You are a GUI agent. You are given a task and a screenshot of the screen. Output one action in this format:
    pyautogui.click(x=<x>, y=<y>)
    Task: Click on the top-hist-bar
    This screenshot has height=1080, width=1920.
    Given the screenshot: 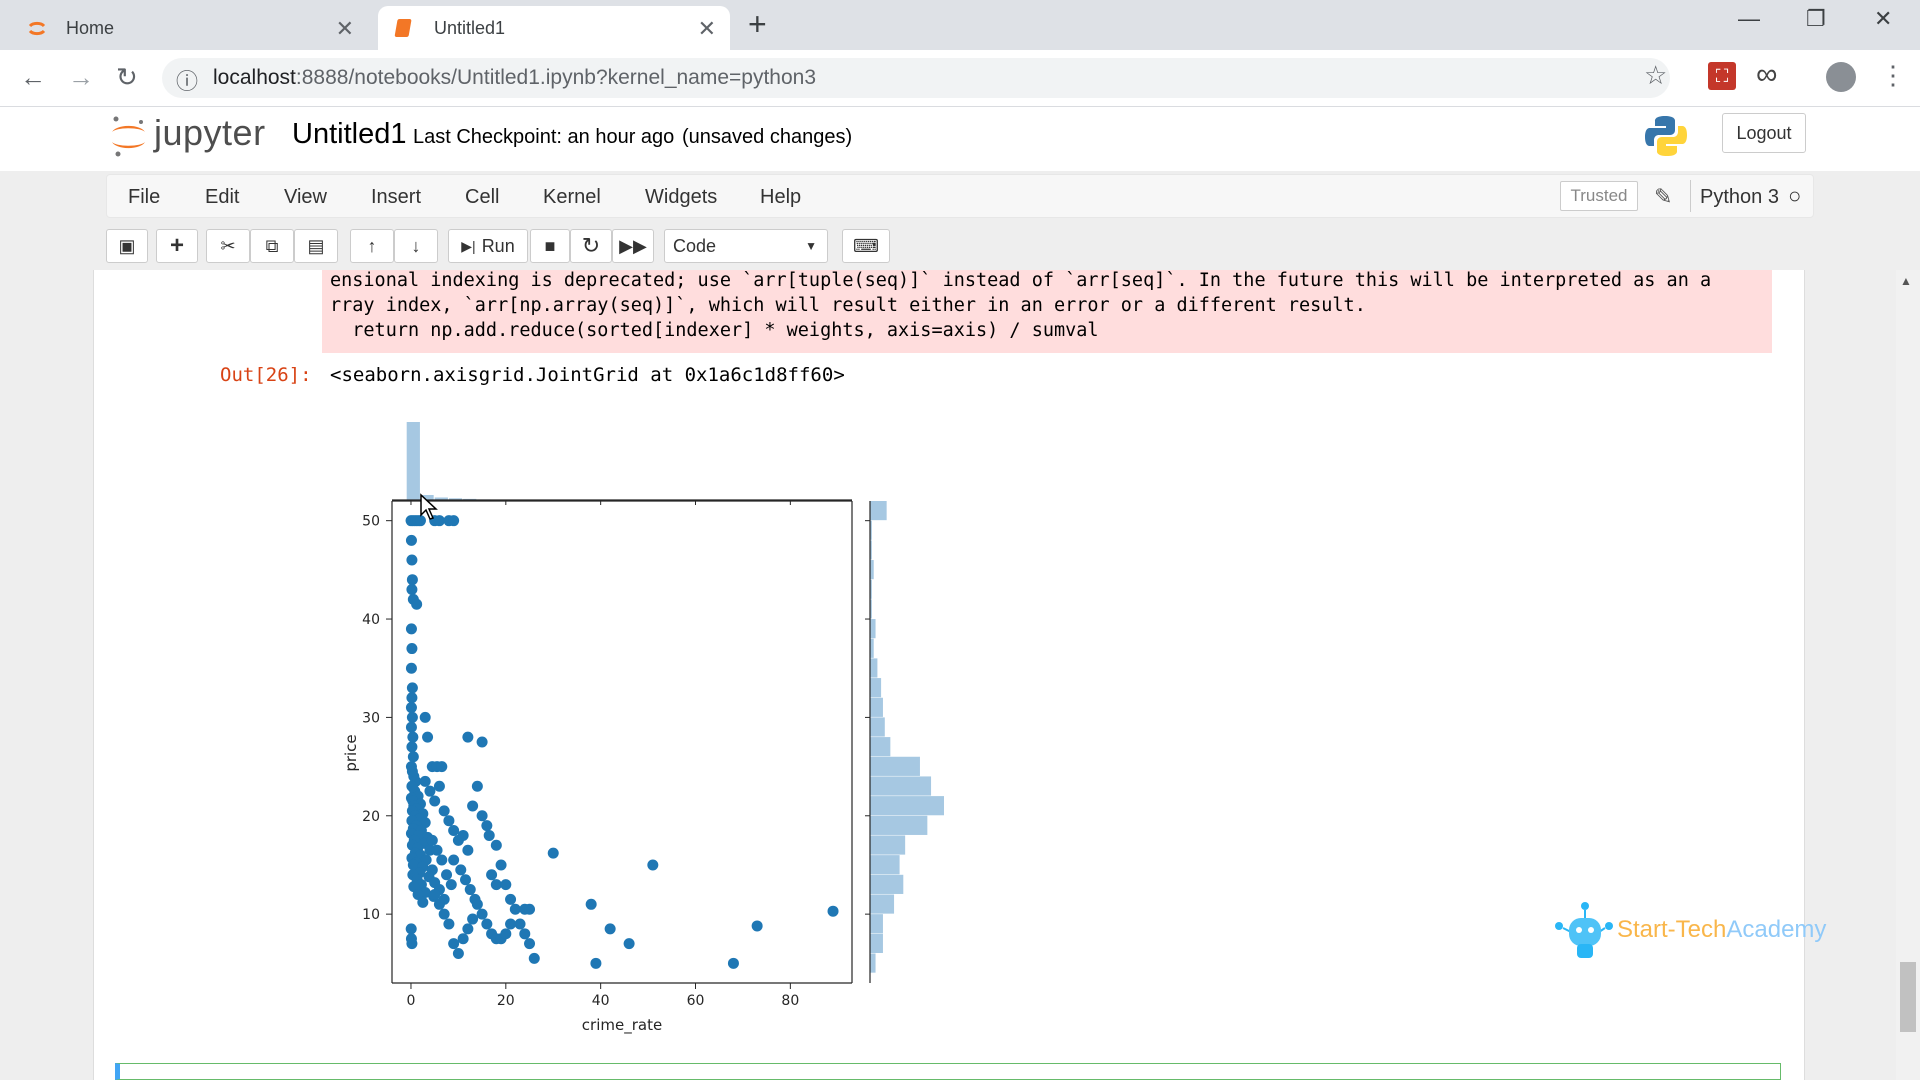 What is the action you would take?
    pyautogui.click(x=455, y=499)
    